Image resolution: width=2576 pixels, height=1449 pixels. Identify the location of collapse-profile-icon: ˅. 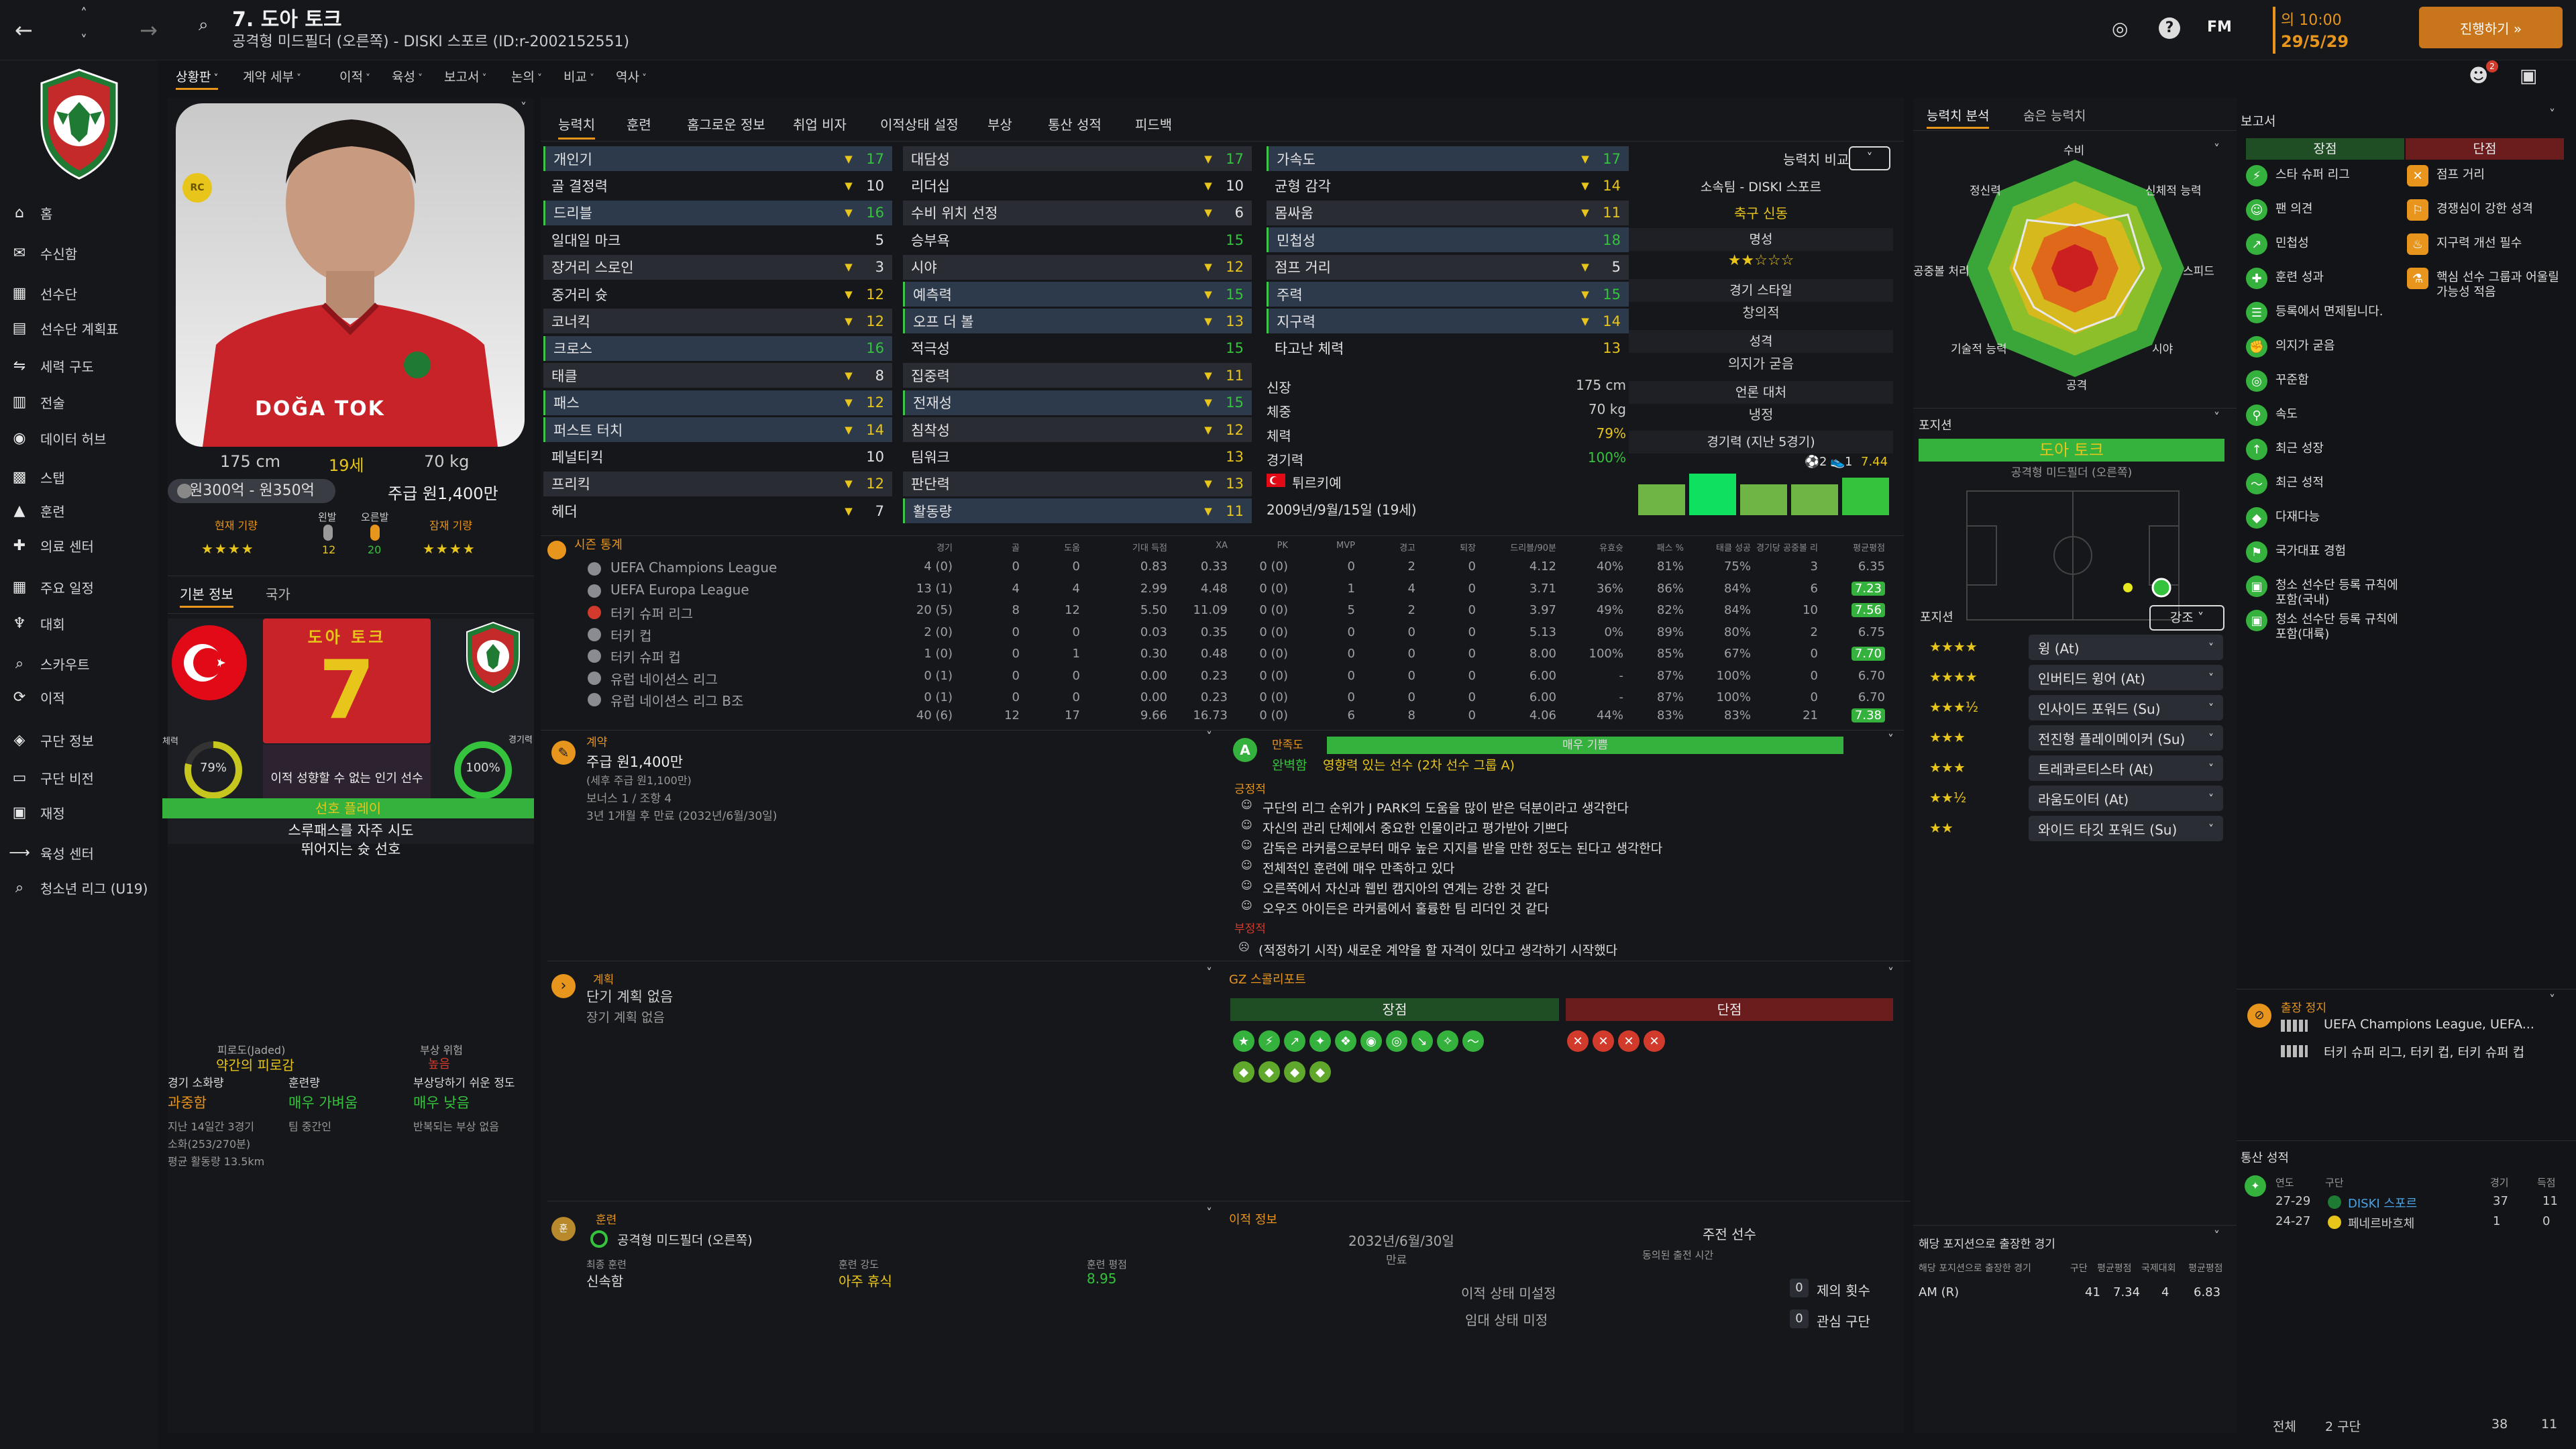
(524, 108).